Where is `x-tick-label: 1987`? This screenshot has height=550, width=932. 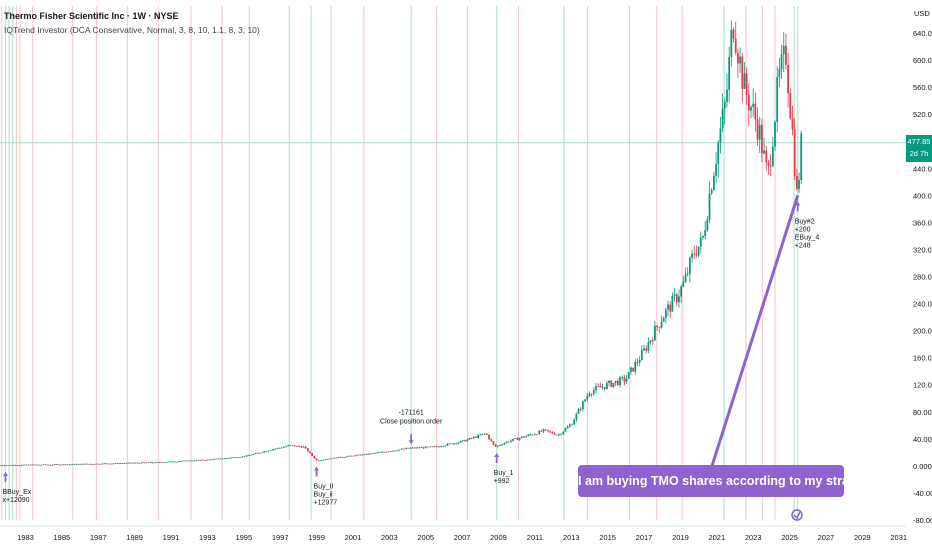
x-tick-label: 1987 is located at coordinates (98, 537).